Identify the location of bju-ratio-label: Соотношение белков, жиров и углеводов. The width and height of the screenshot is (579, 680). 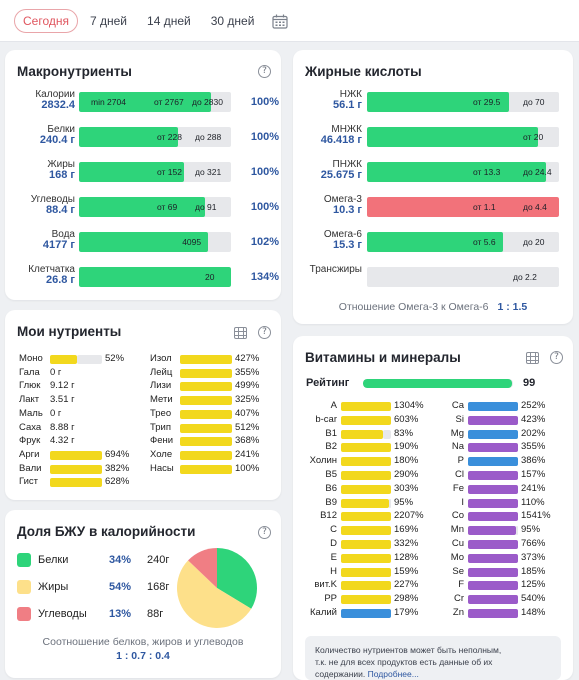
(143, 642).